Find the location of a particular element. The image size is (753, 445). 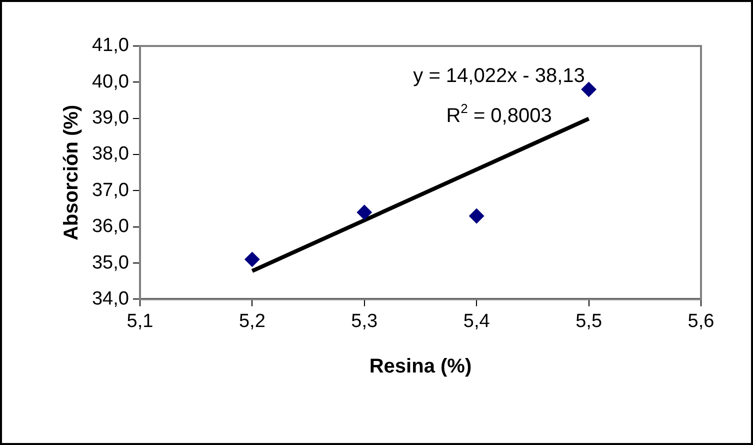

x-axis-title: Resina (%) is located at coordinates (420, 367).